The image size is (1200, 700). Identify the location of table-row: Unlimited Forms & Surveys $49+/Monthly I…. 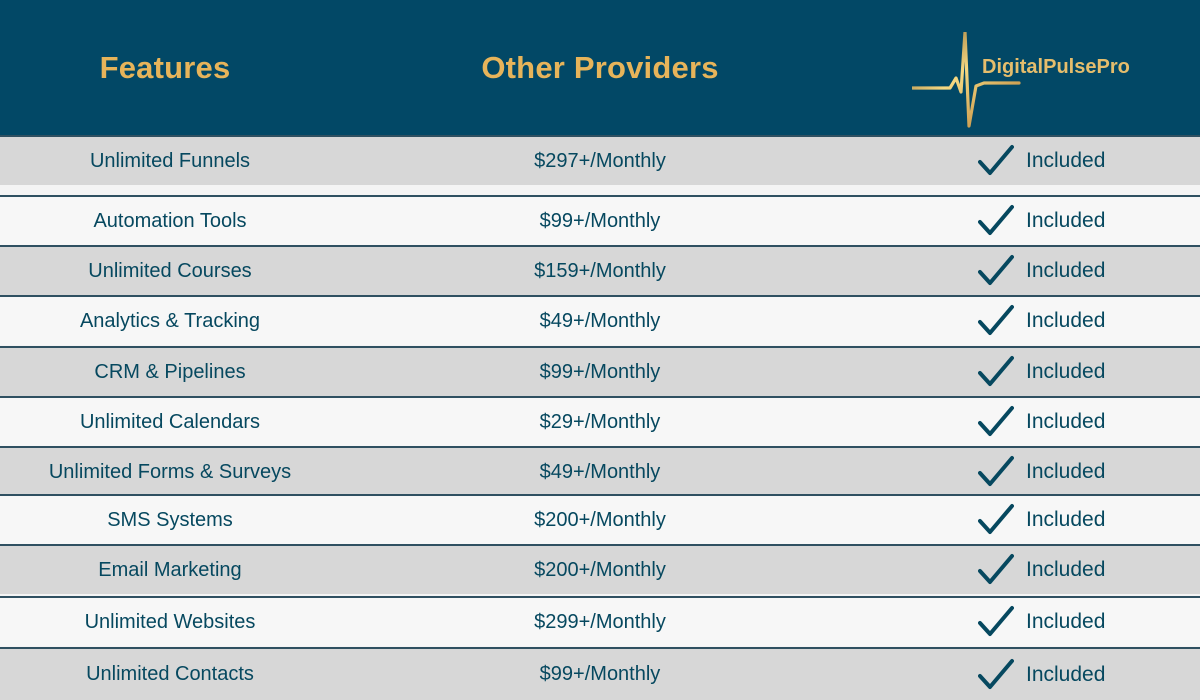
(600, 471).